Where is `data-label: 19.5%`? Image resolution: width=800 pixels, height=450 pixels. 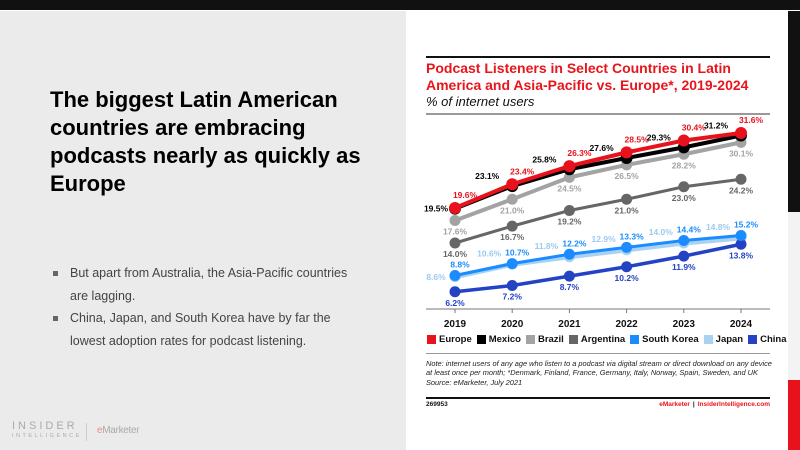 data-label: 19.5% is located at coordinates (436, 209).